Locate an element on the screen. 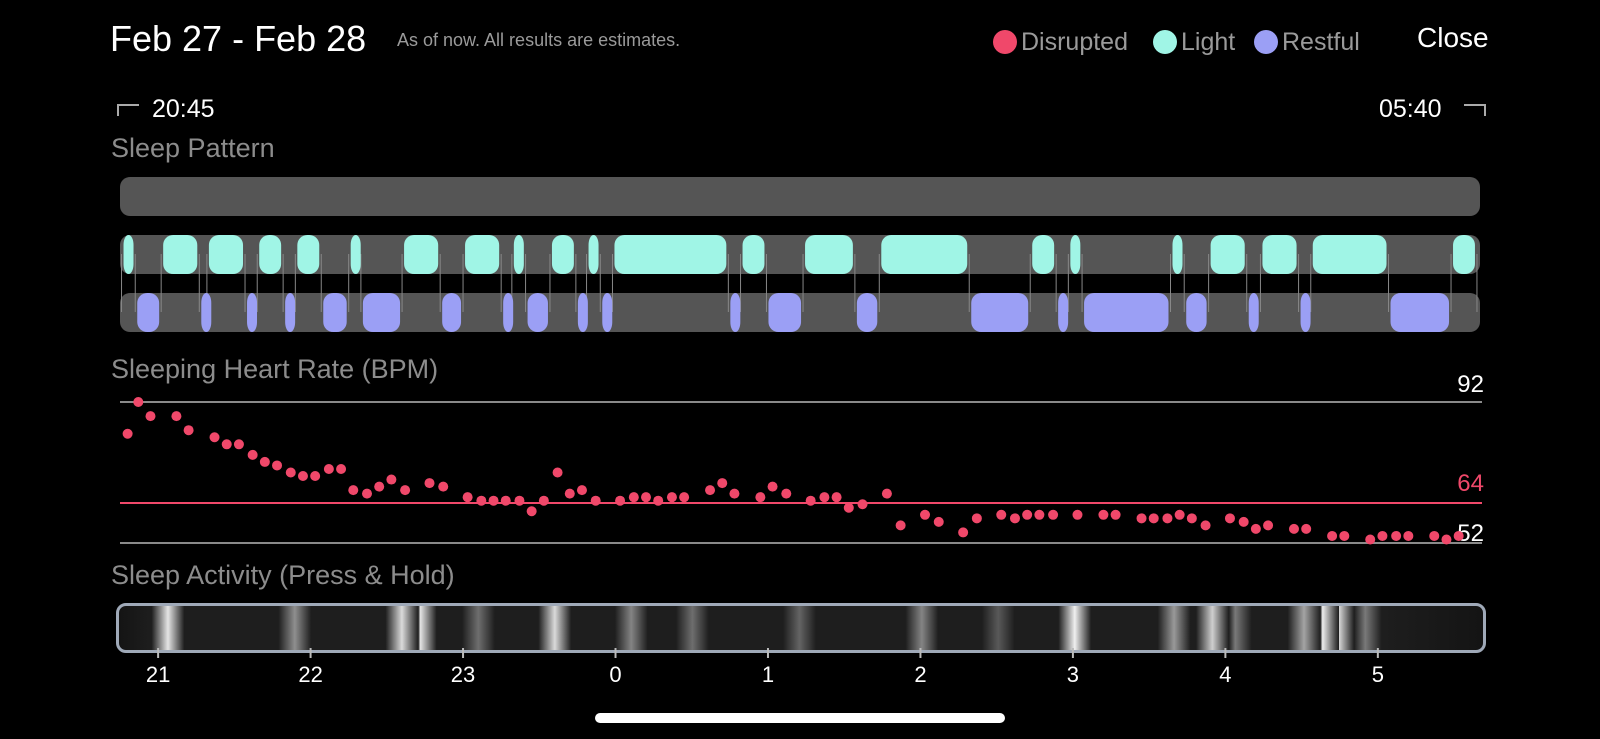  max-label: 92 is located at coordinates (1470, 384).